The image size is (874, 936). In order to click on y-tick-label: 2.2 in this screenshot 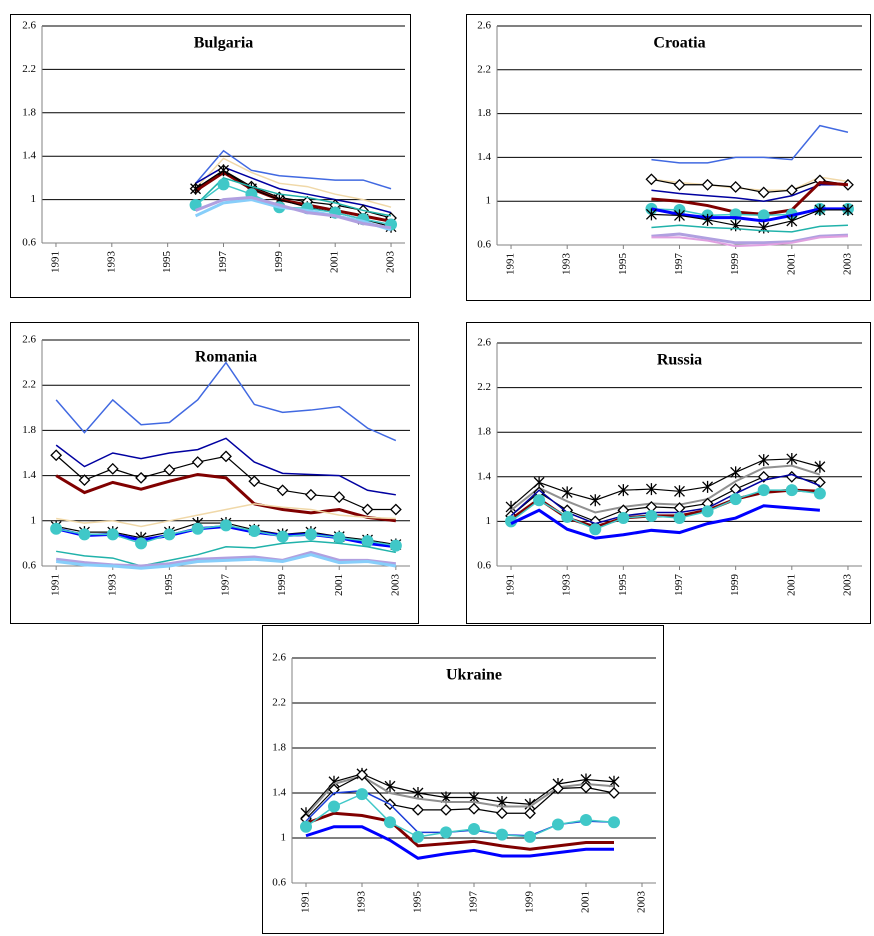, I will do `click(279, 703)`.